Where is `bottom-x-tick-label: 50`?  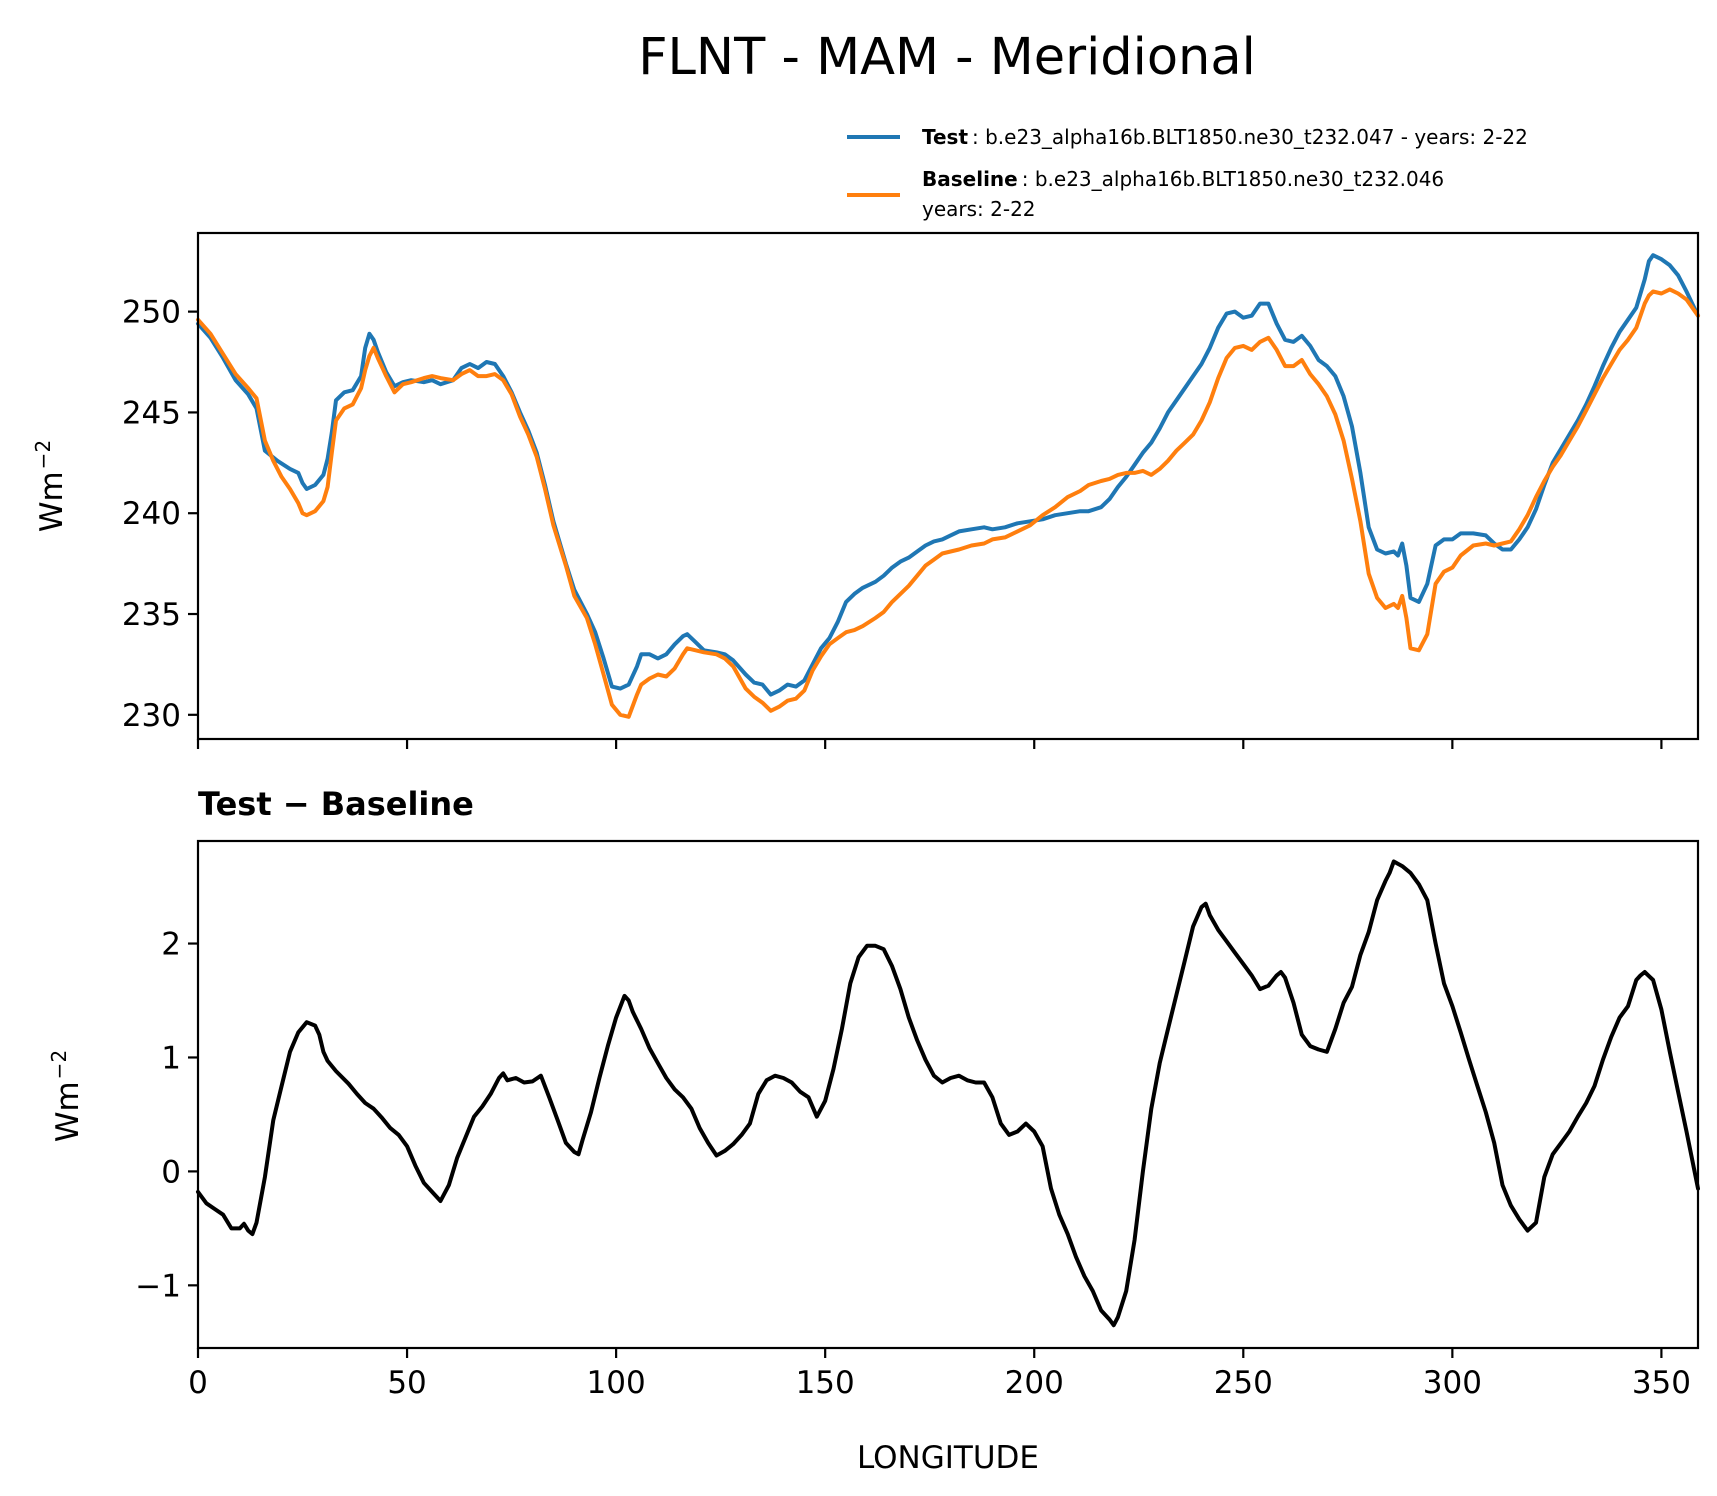
bottom-x-tick-label: 50 is located at coordinates (406, 1383).